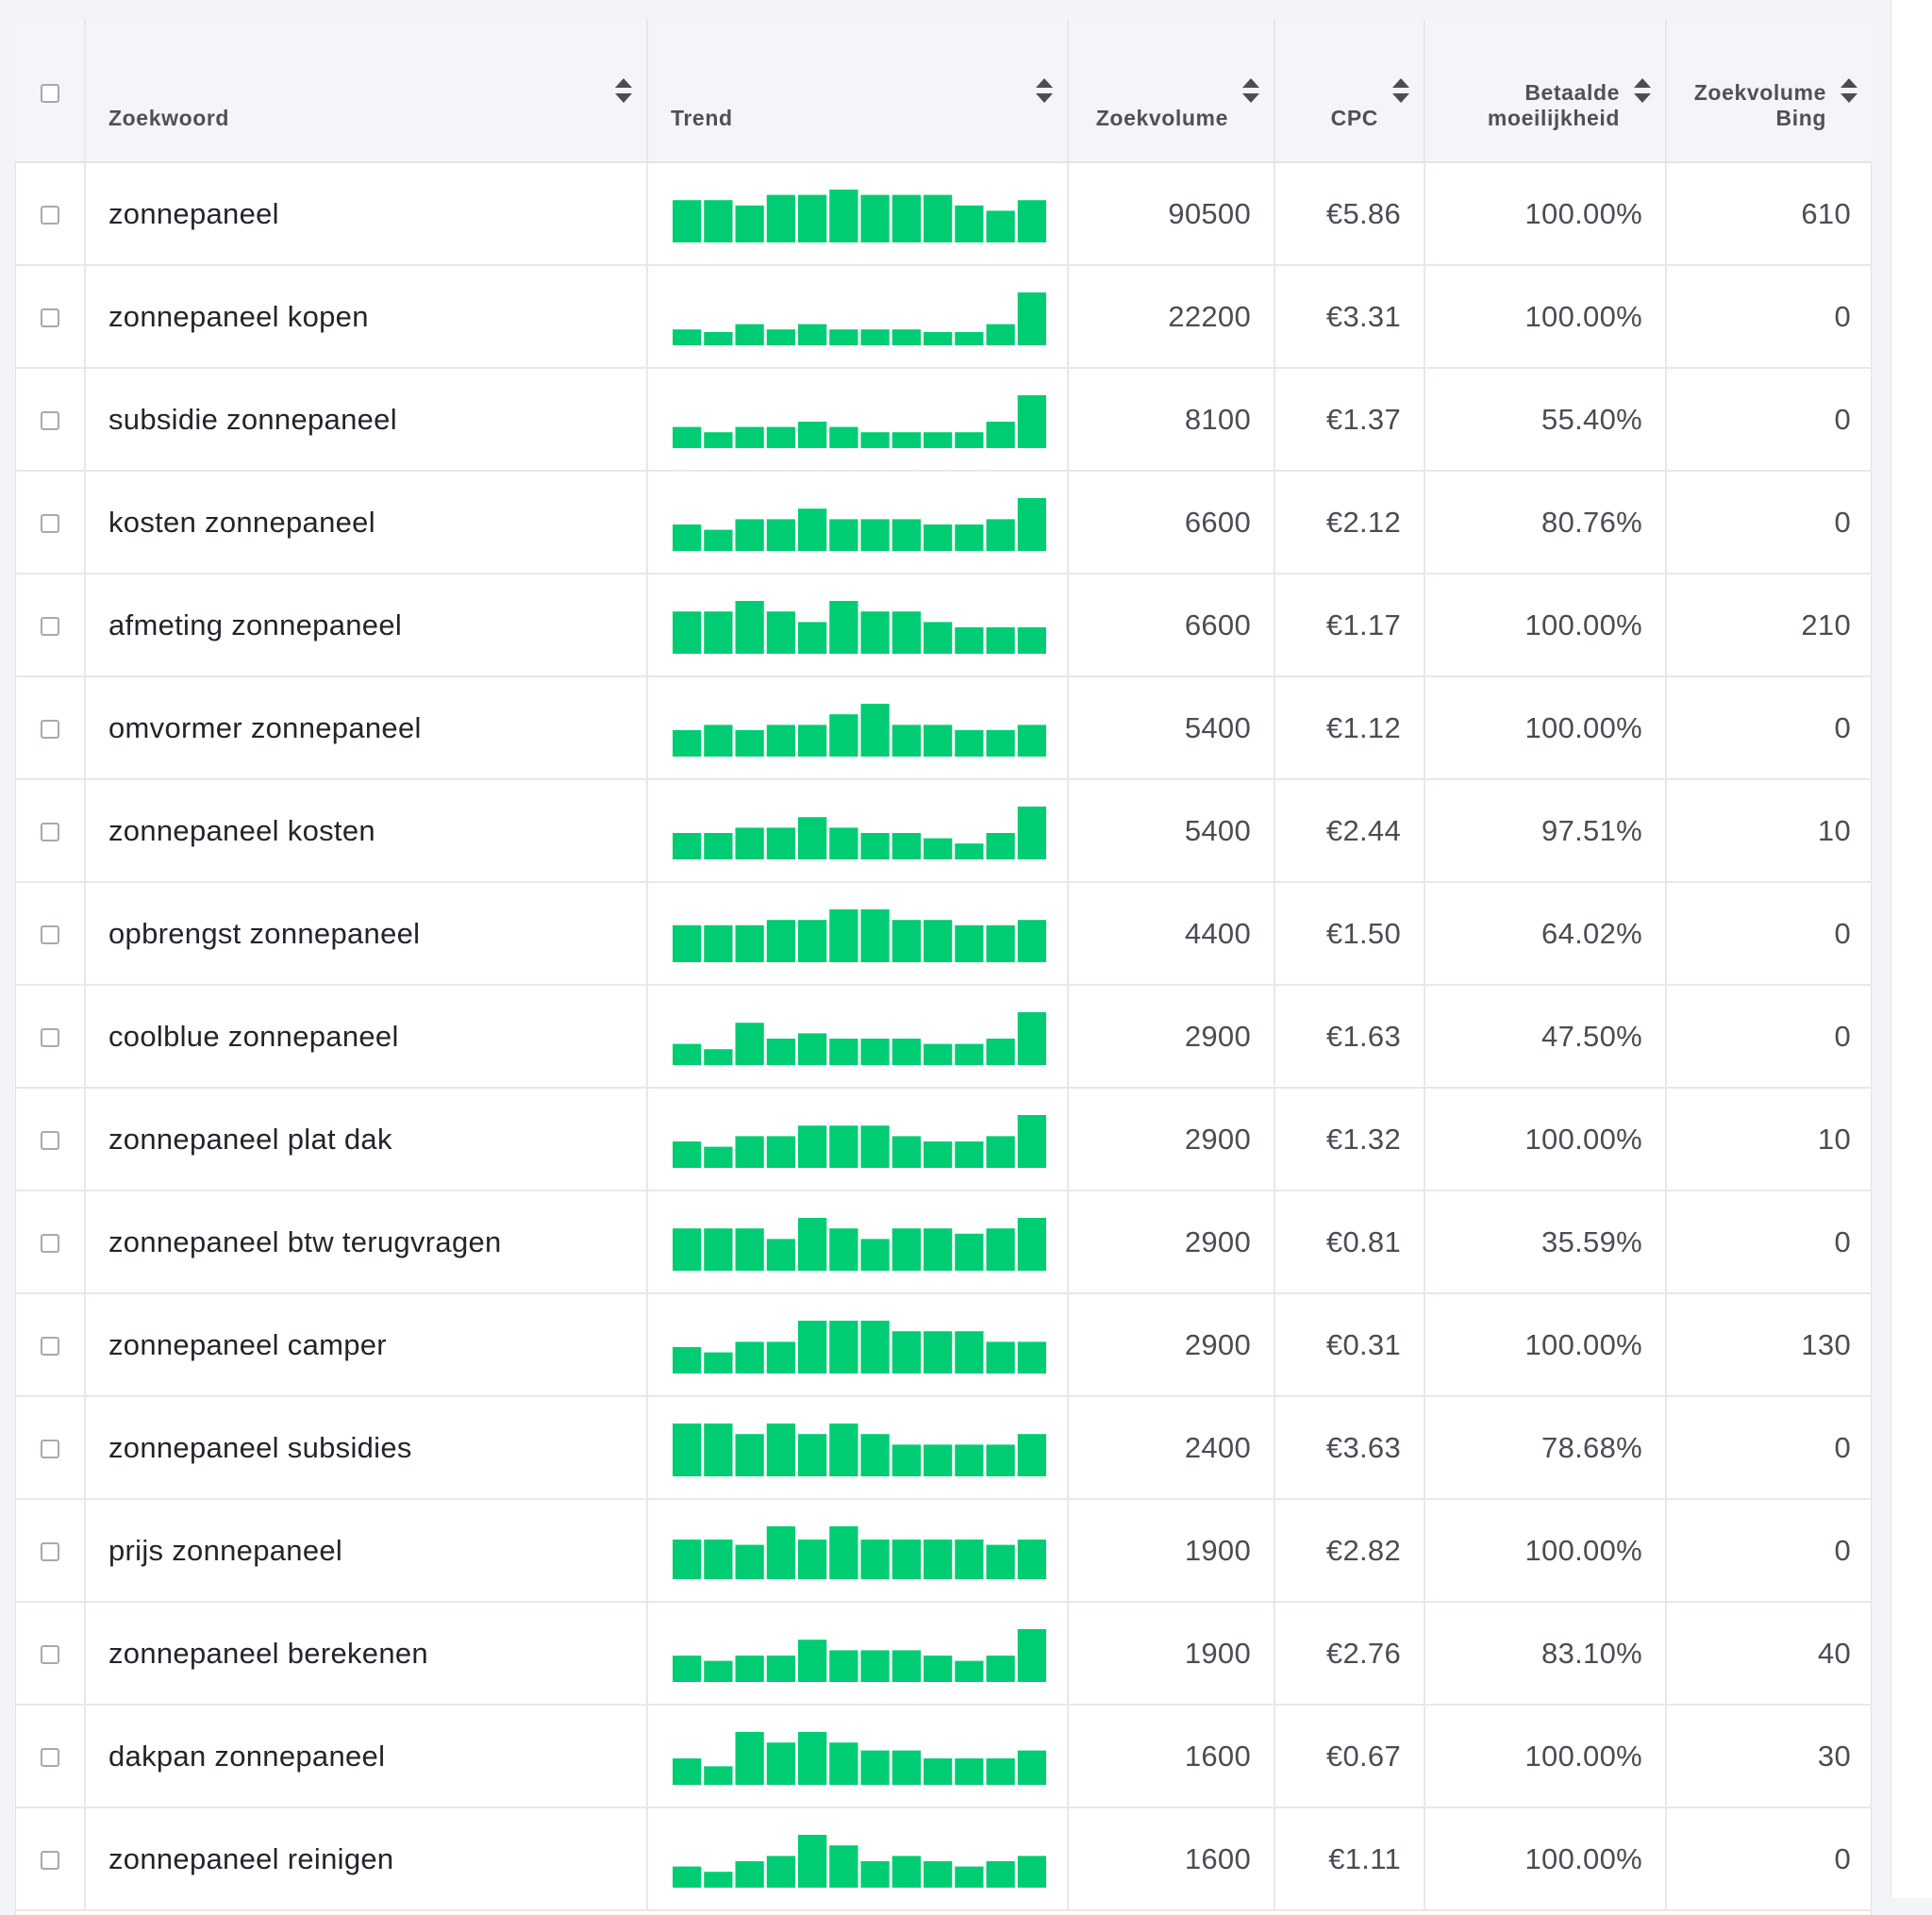 This screenshot has height=1915, width=1932. I want to click on table-row: omvormer zonnepaneel 5400 €1.12 100.00% 0, so click(943, 727).